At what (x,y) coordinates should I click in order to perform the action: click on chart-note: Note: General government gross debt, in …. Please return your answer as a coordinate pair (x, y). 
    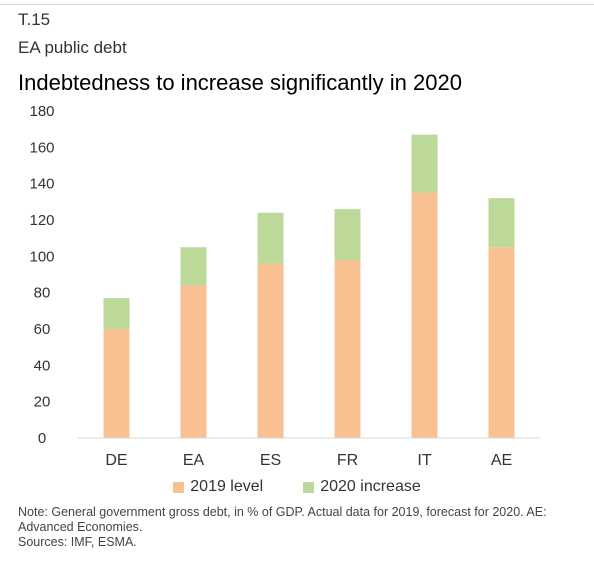
    Looking at the image, I should click on (303, 527).